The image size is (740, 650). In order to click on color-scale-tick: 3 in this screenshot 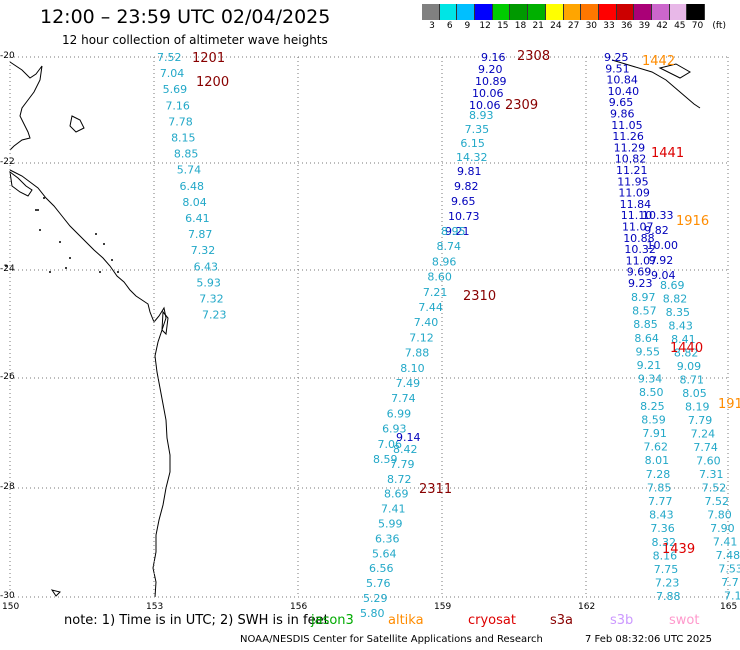, I will do `click(432, 26)`.